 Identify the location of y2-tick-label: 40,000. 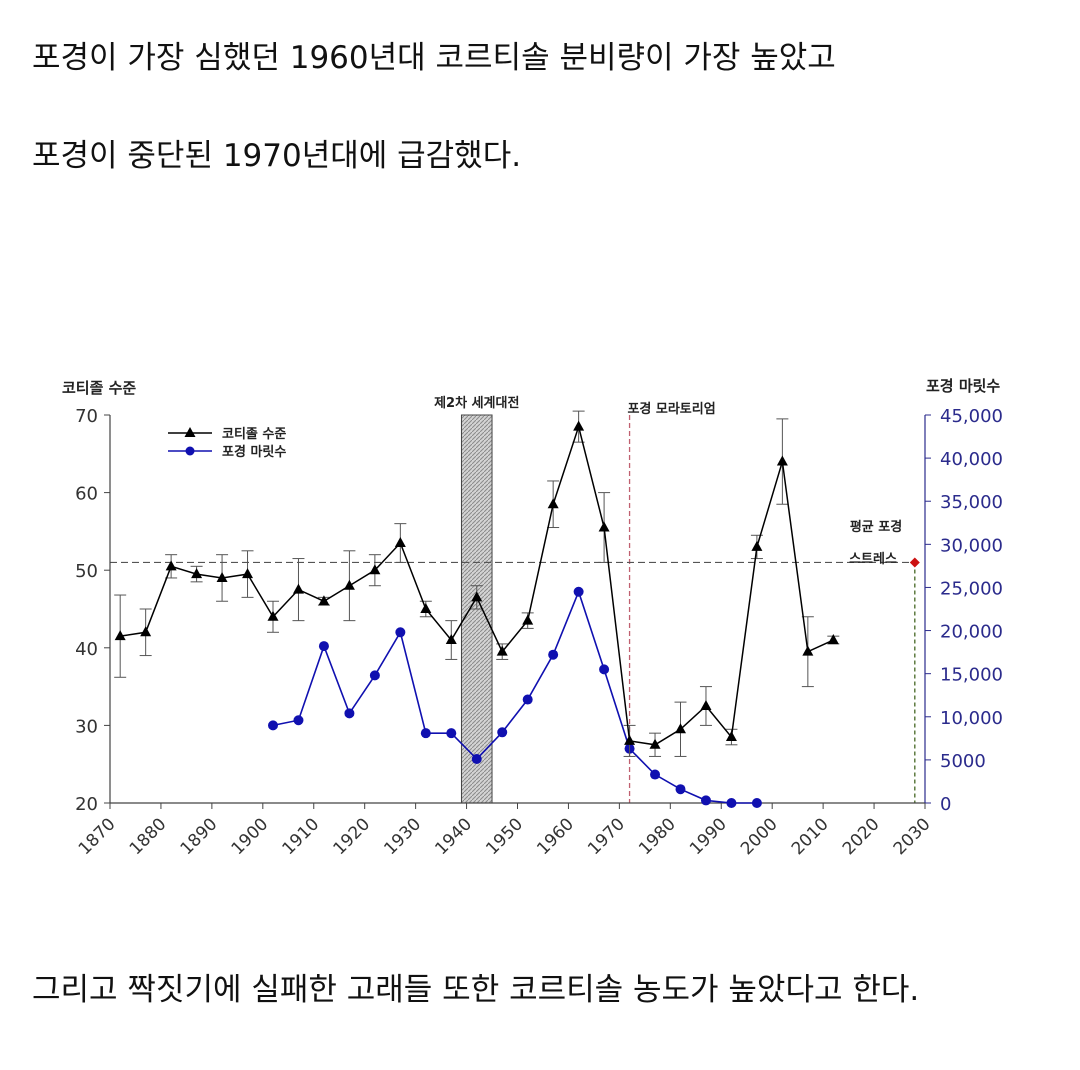
(971, 459).